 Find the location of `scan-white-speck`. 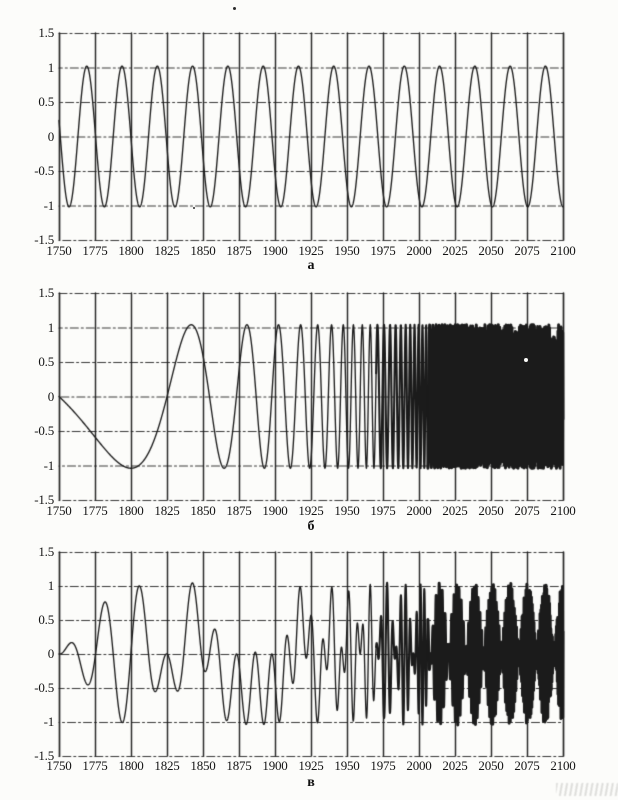

scan-white-speck is located at coordinates (526, 360).